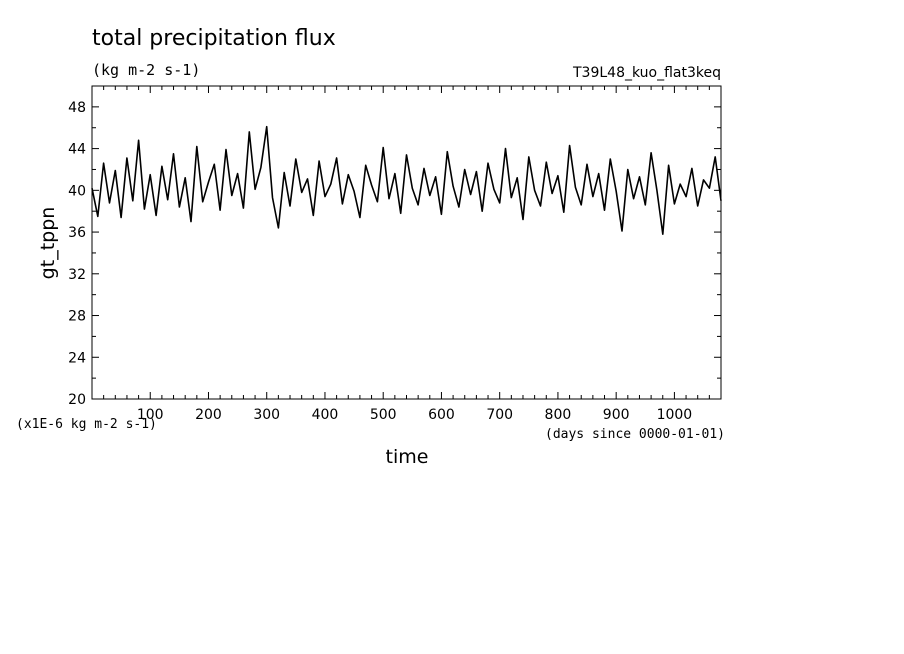 The image size is (904, 654). Describe the element at coordinates (150, 415) in the screenshot. I see `x-tick-label: 100` at that location.